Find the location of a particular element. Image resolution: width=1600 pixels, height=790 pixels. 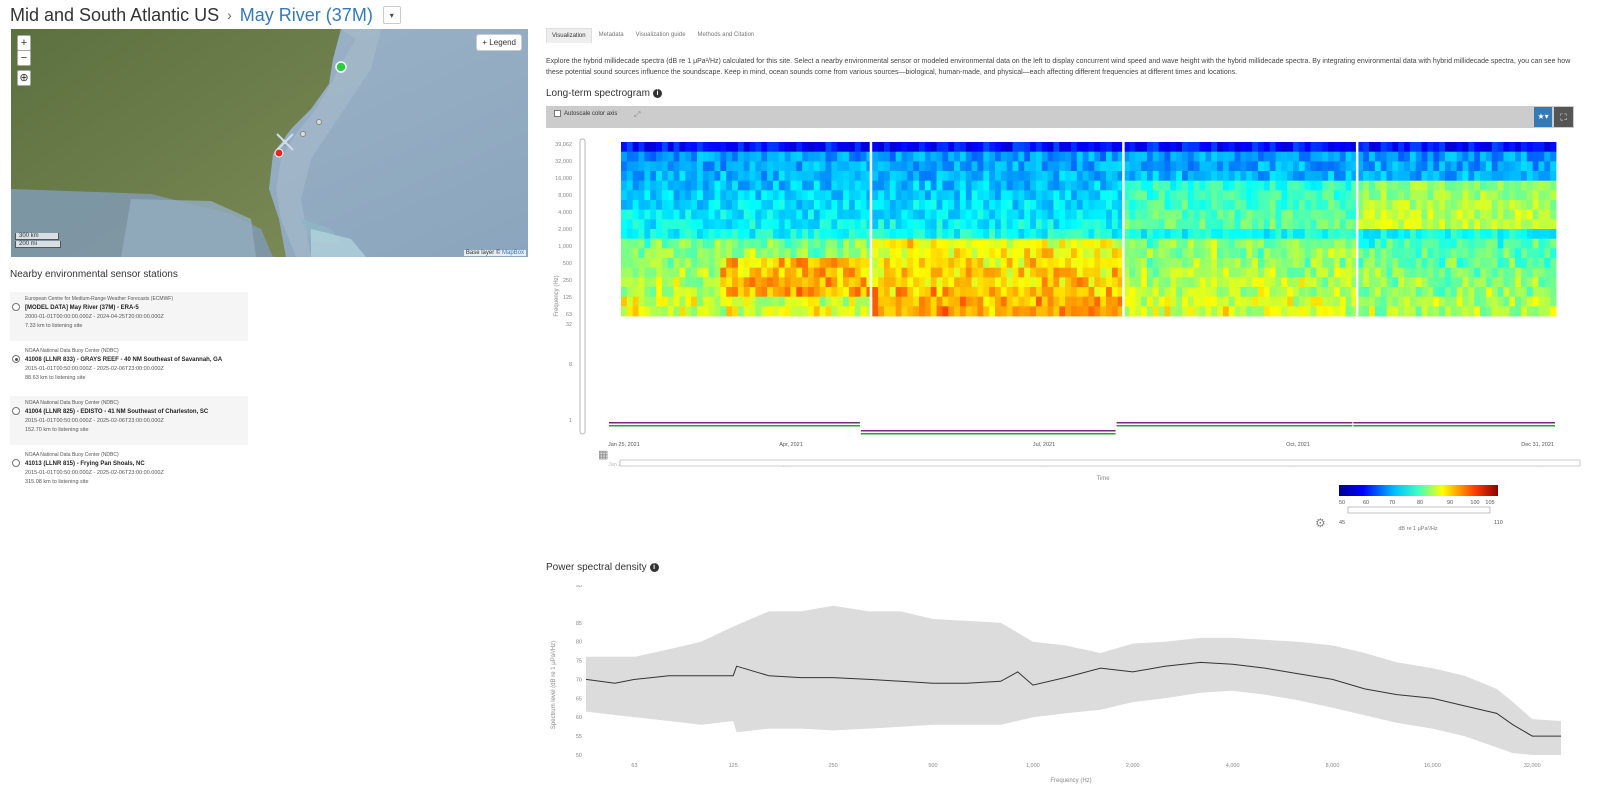

zoom-box-button: ⊕ is located at coordinates (24, 78).